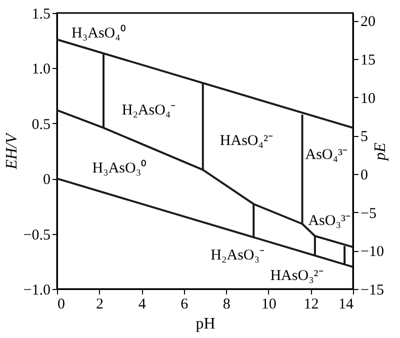 This screenshot has height=338, width=400. What do you see at coordinates (36, 235) in the screenshot?
I see `y-tick-label: −0.5` at bounding box center [36, 235].